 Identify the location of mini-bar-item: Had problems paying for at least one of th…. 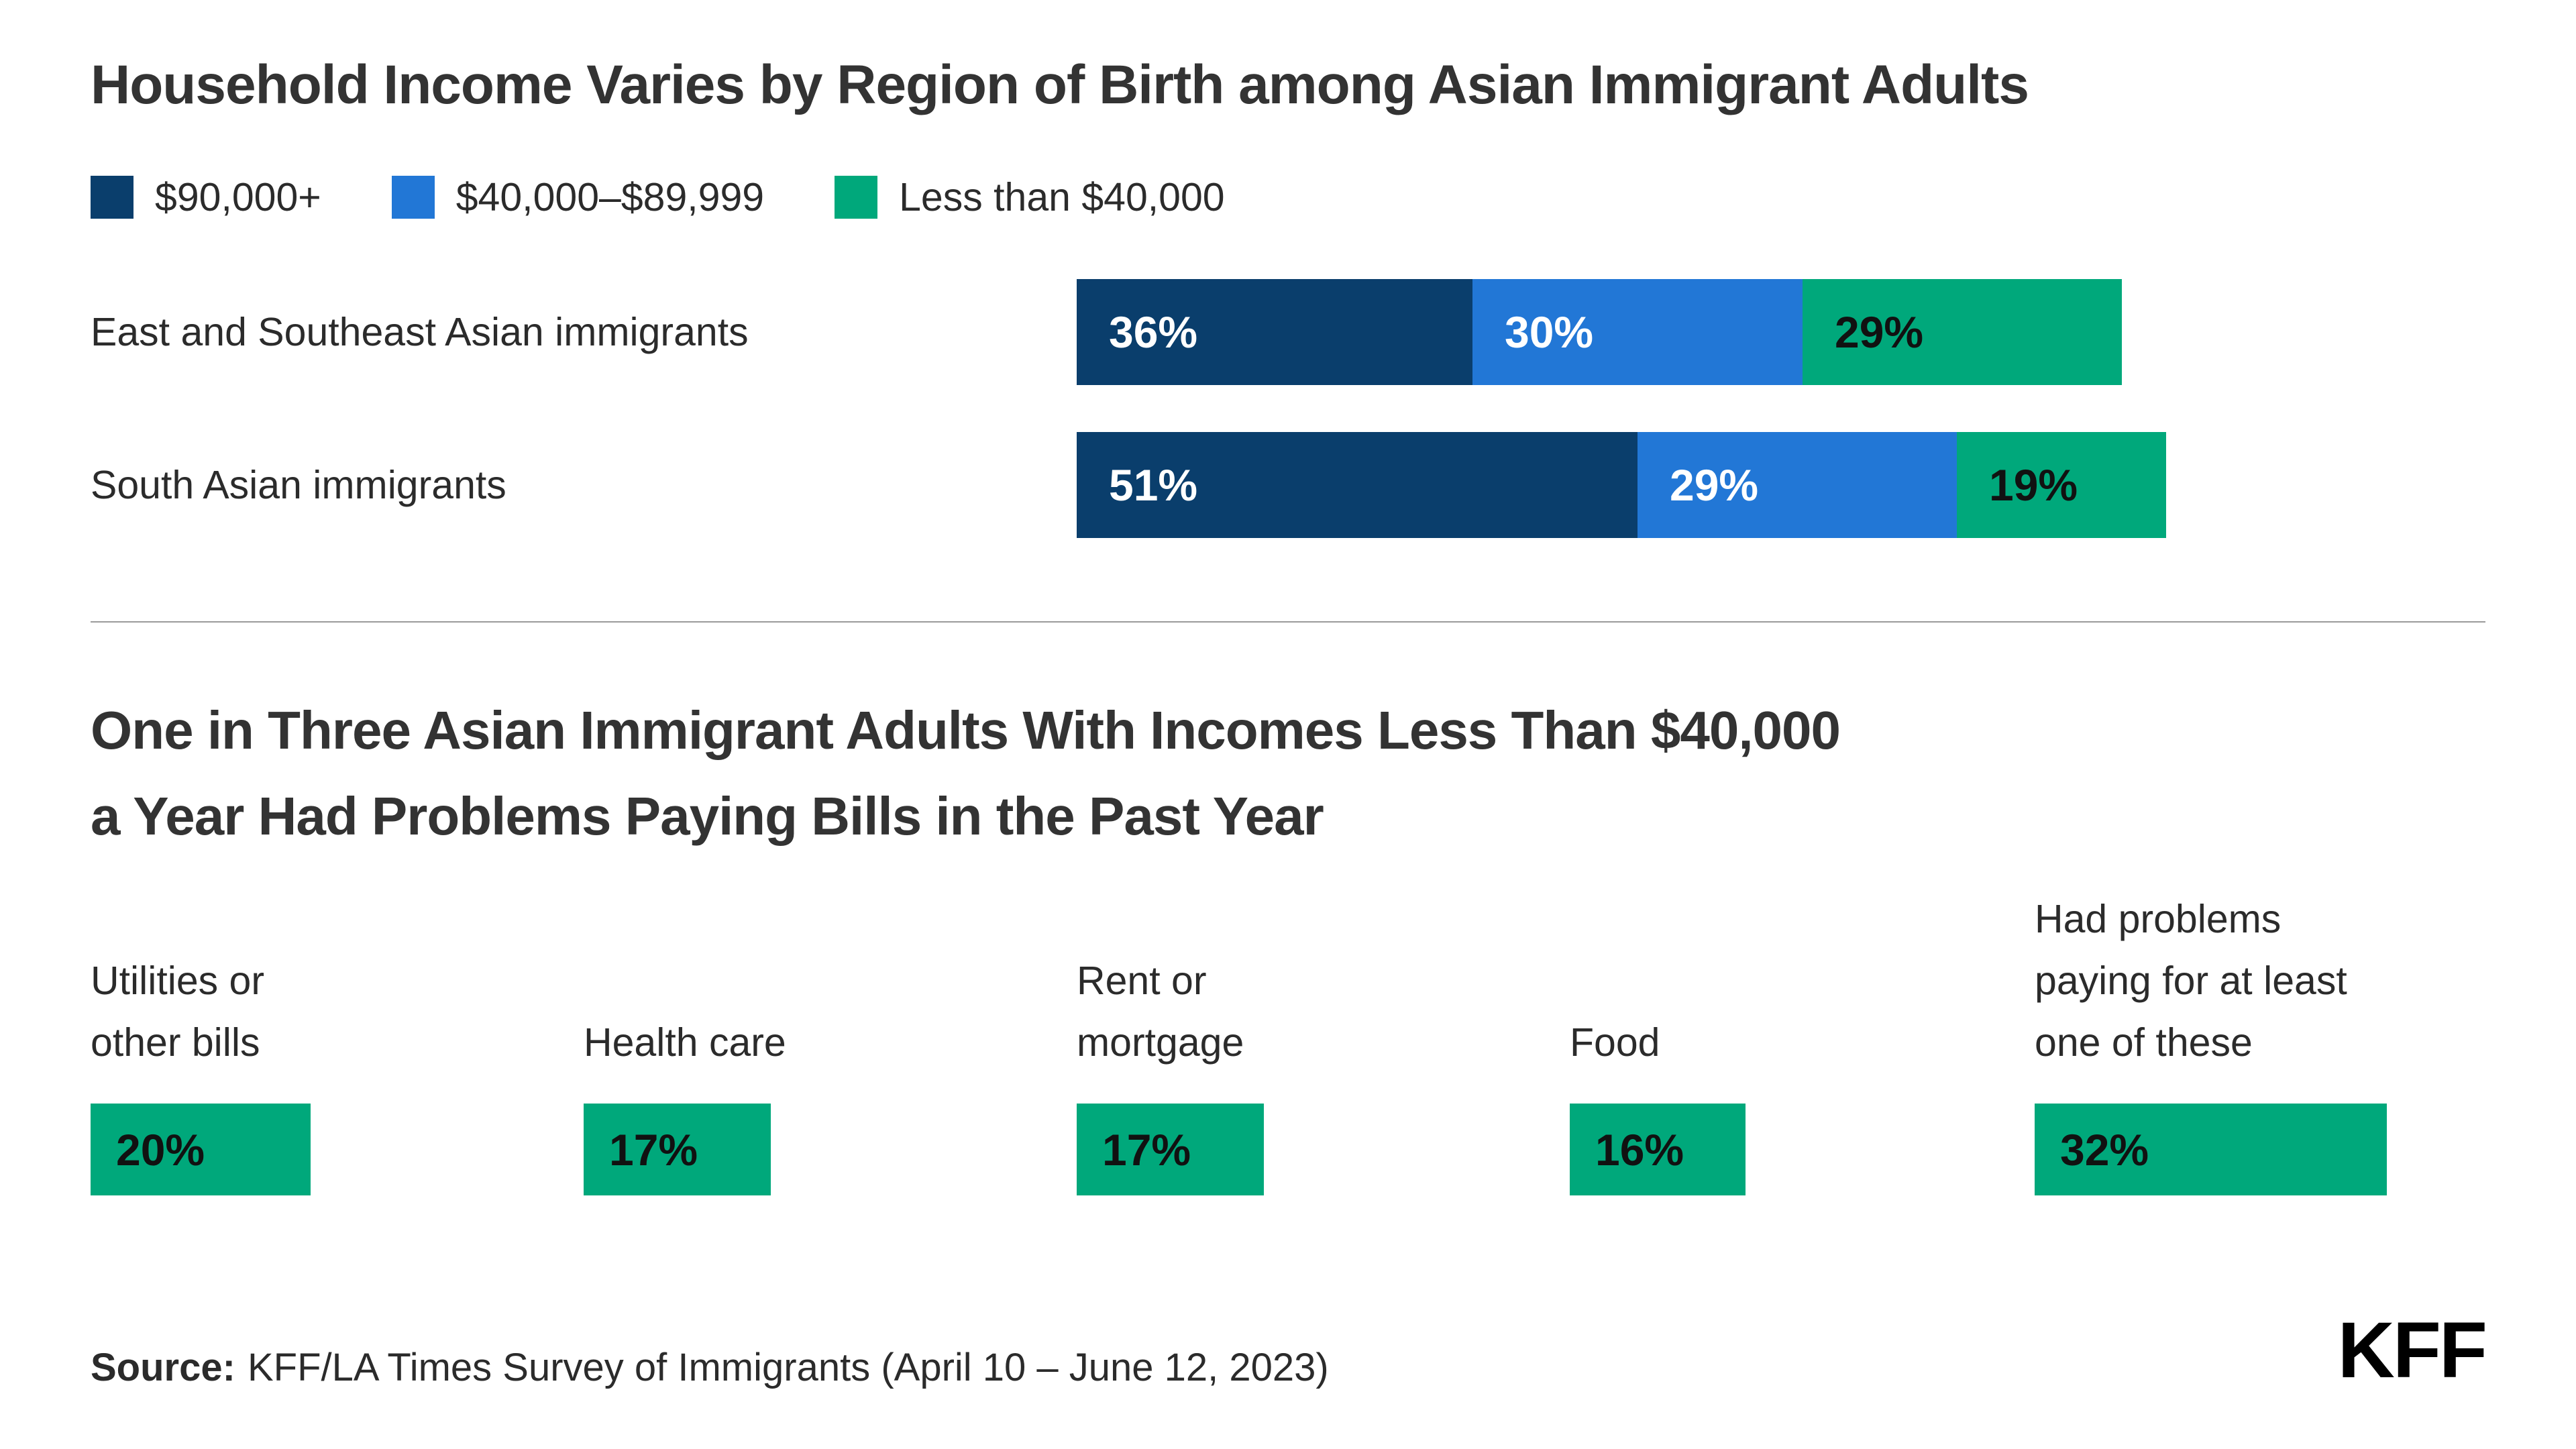
(2273, 1033).